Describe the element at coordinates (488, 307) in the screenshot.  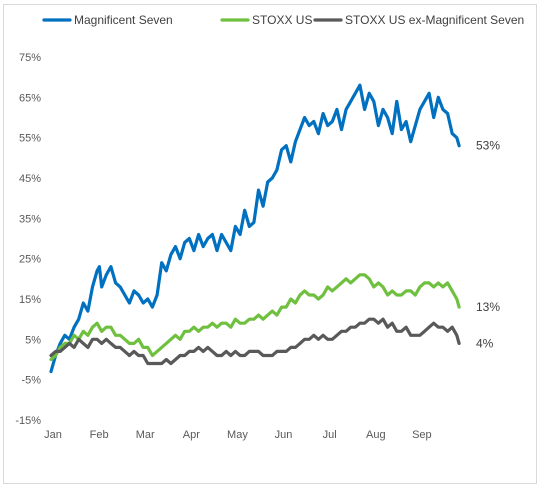
I see `end-label-1: 13%` at that location.